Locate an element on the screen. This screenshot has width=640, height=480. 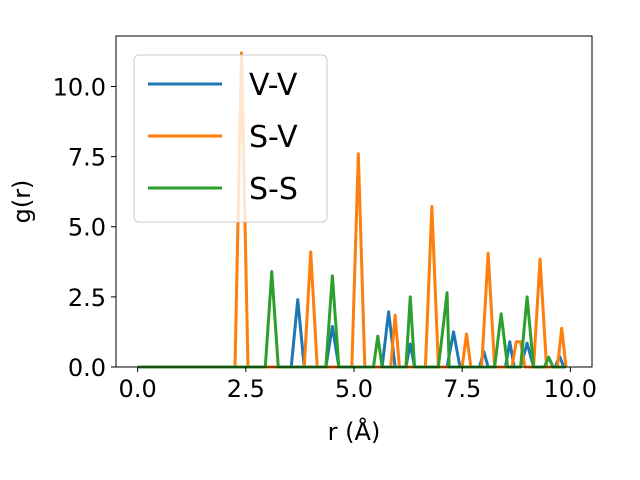
y-tick-label: 7.5 is located at coordinates (87, 158).